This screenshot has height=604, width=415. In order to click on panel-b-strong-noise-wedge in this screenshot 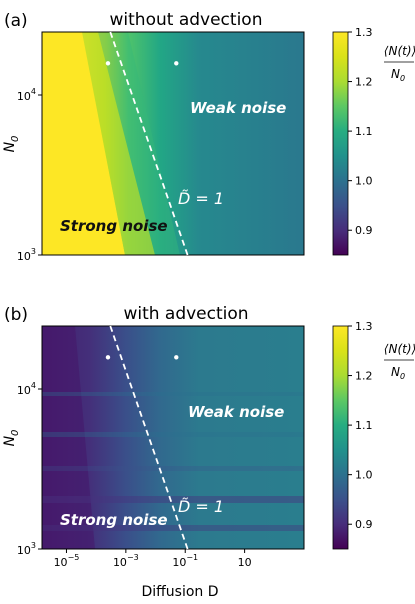, I will do `click(68, 437)`.